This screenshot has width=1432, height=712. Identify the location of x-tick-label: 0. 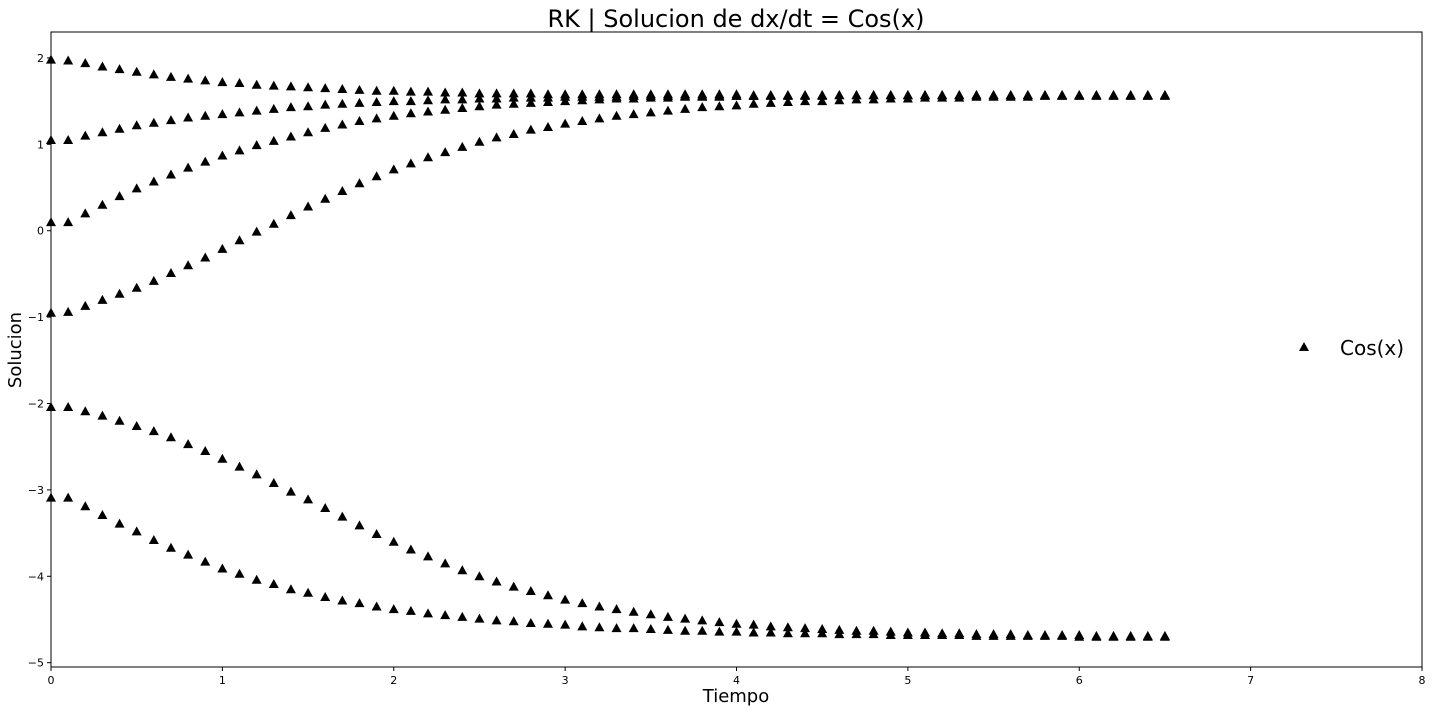
(51, 680).